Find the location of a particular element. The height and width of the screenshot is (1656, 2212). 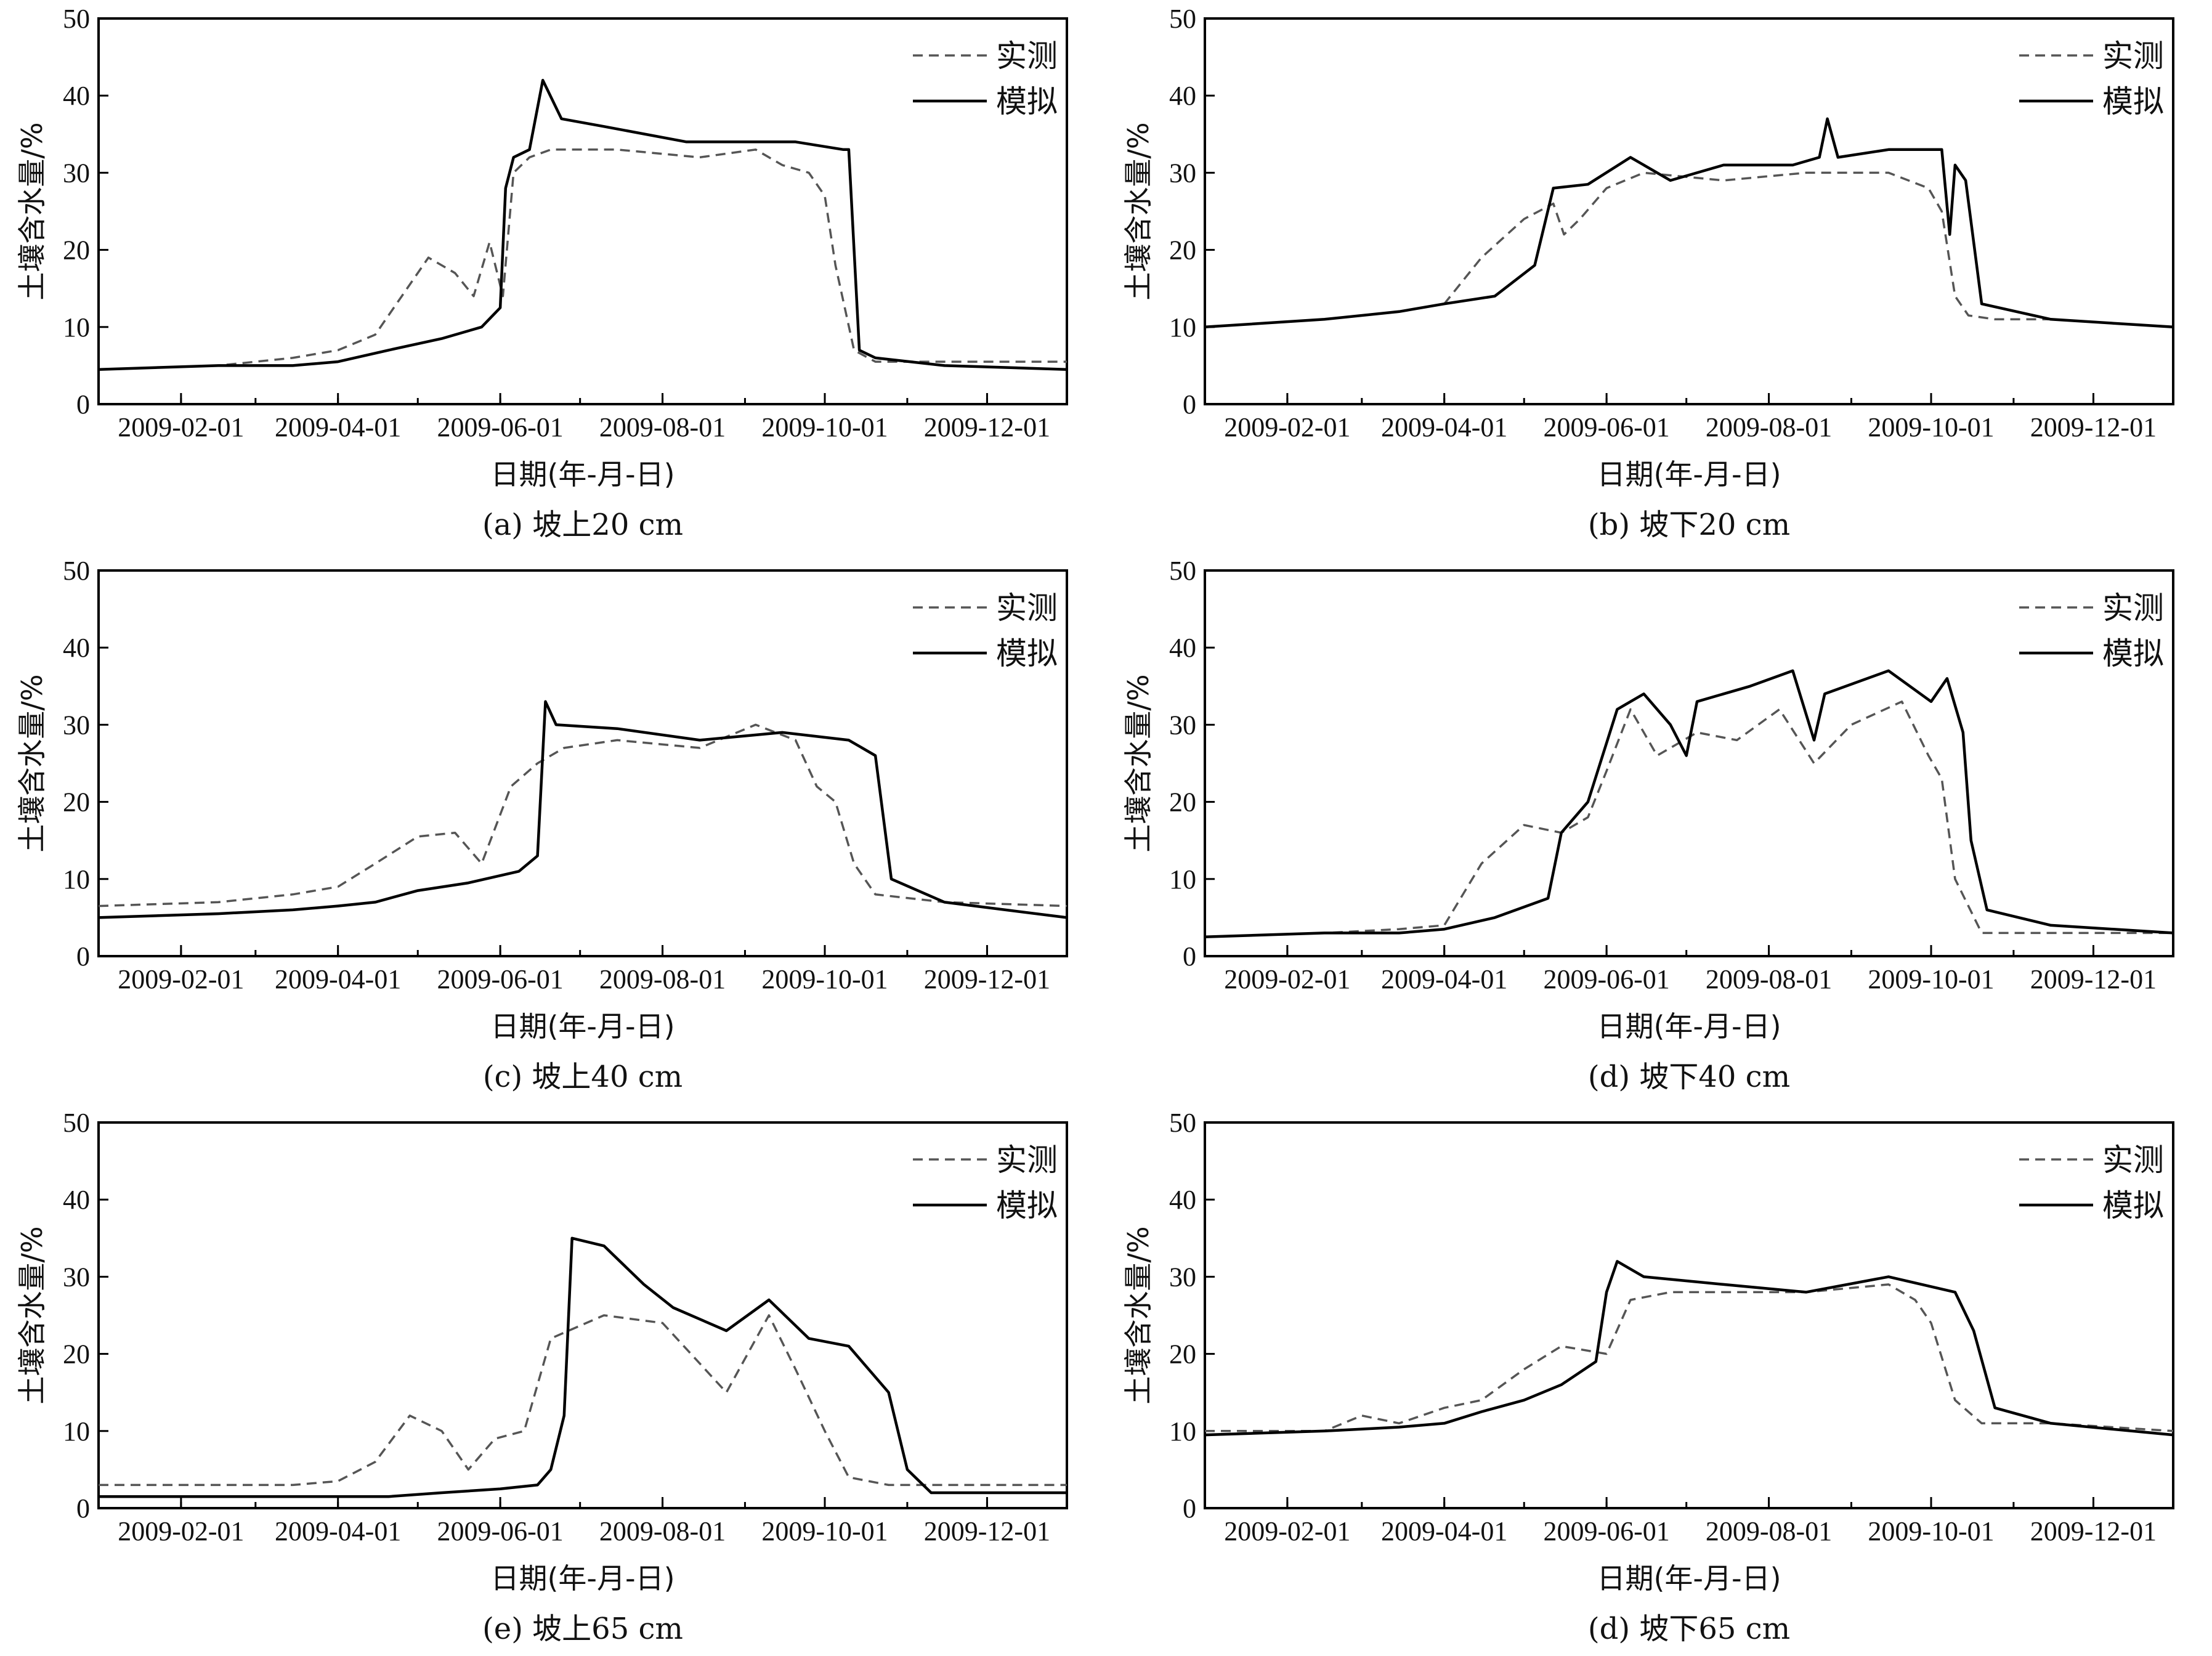

panel-caption: (d) 坡下65 cm is located at coordinates (1689, 1629).